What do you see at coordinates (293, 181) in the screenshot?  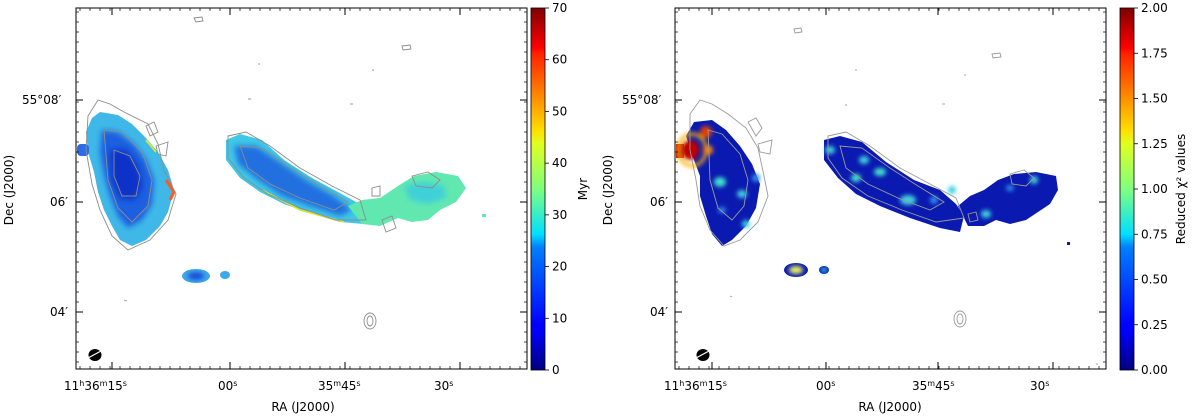 I see `middle-jet-core` at bounding box center [293, 181].